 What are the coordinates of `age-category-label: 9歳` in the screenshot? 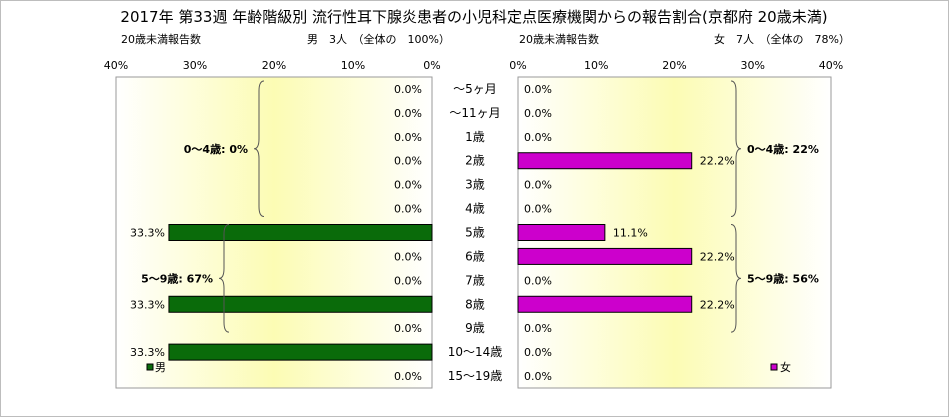 It's located at (475, 328).